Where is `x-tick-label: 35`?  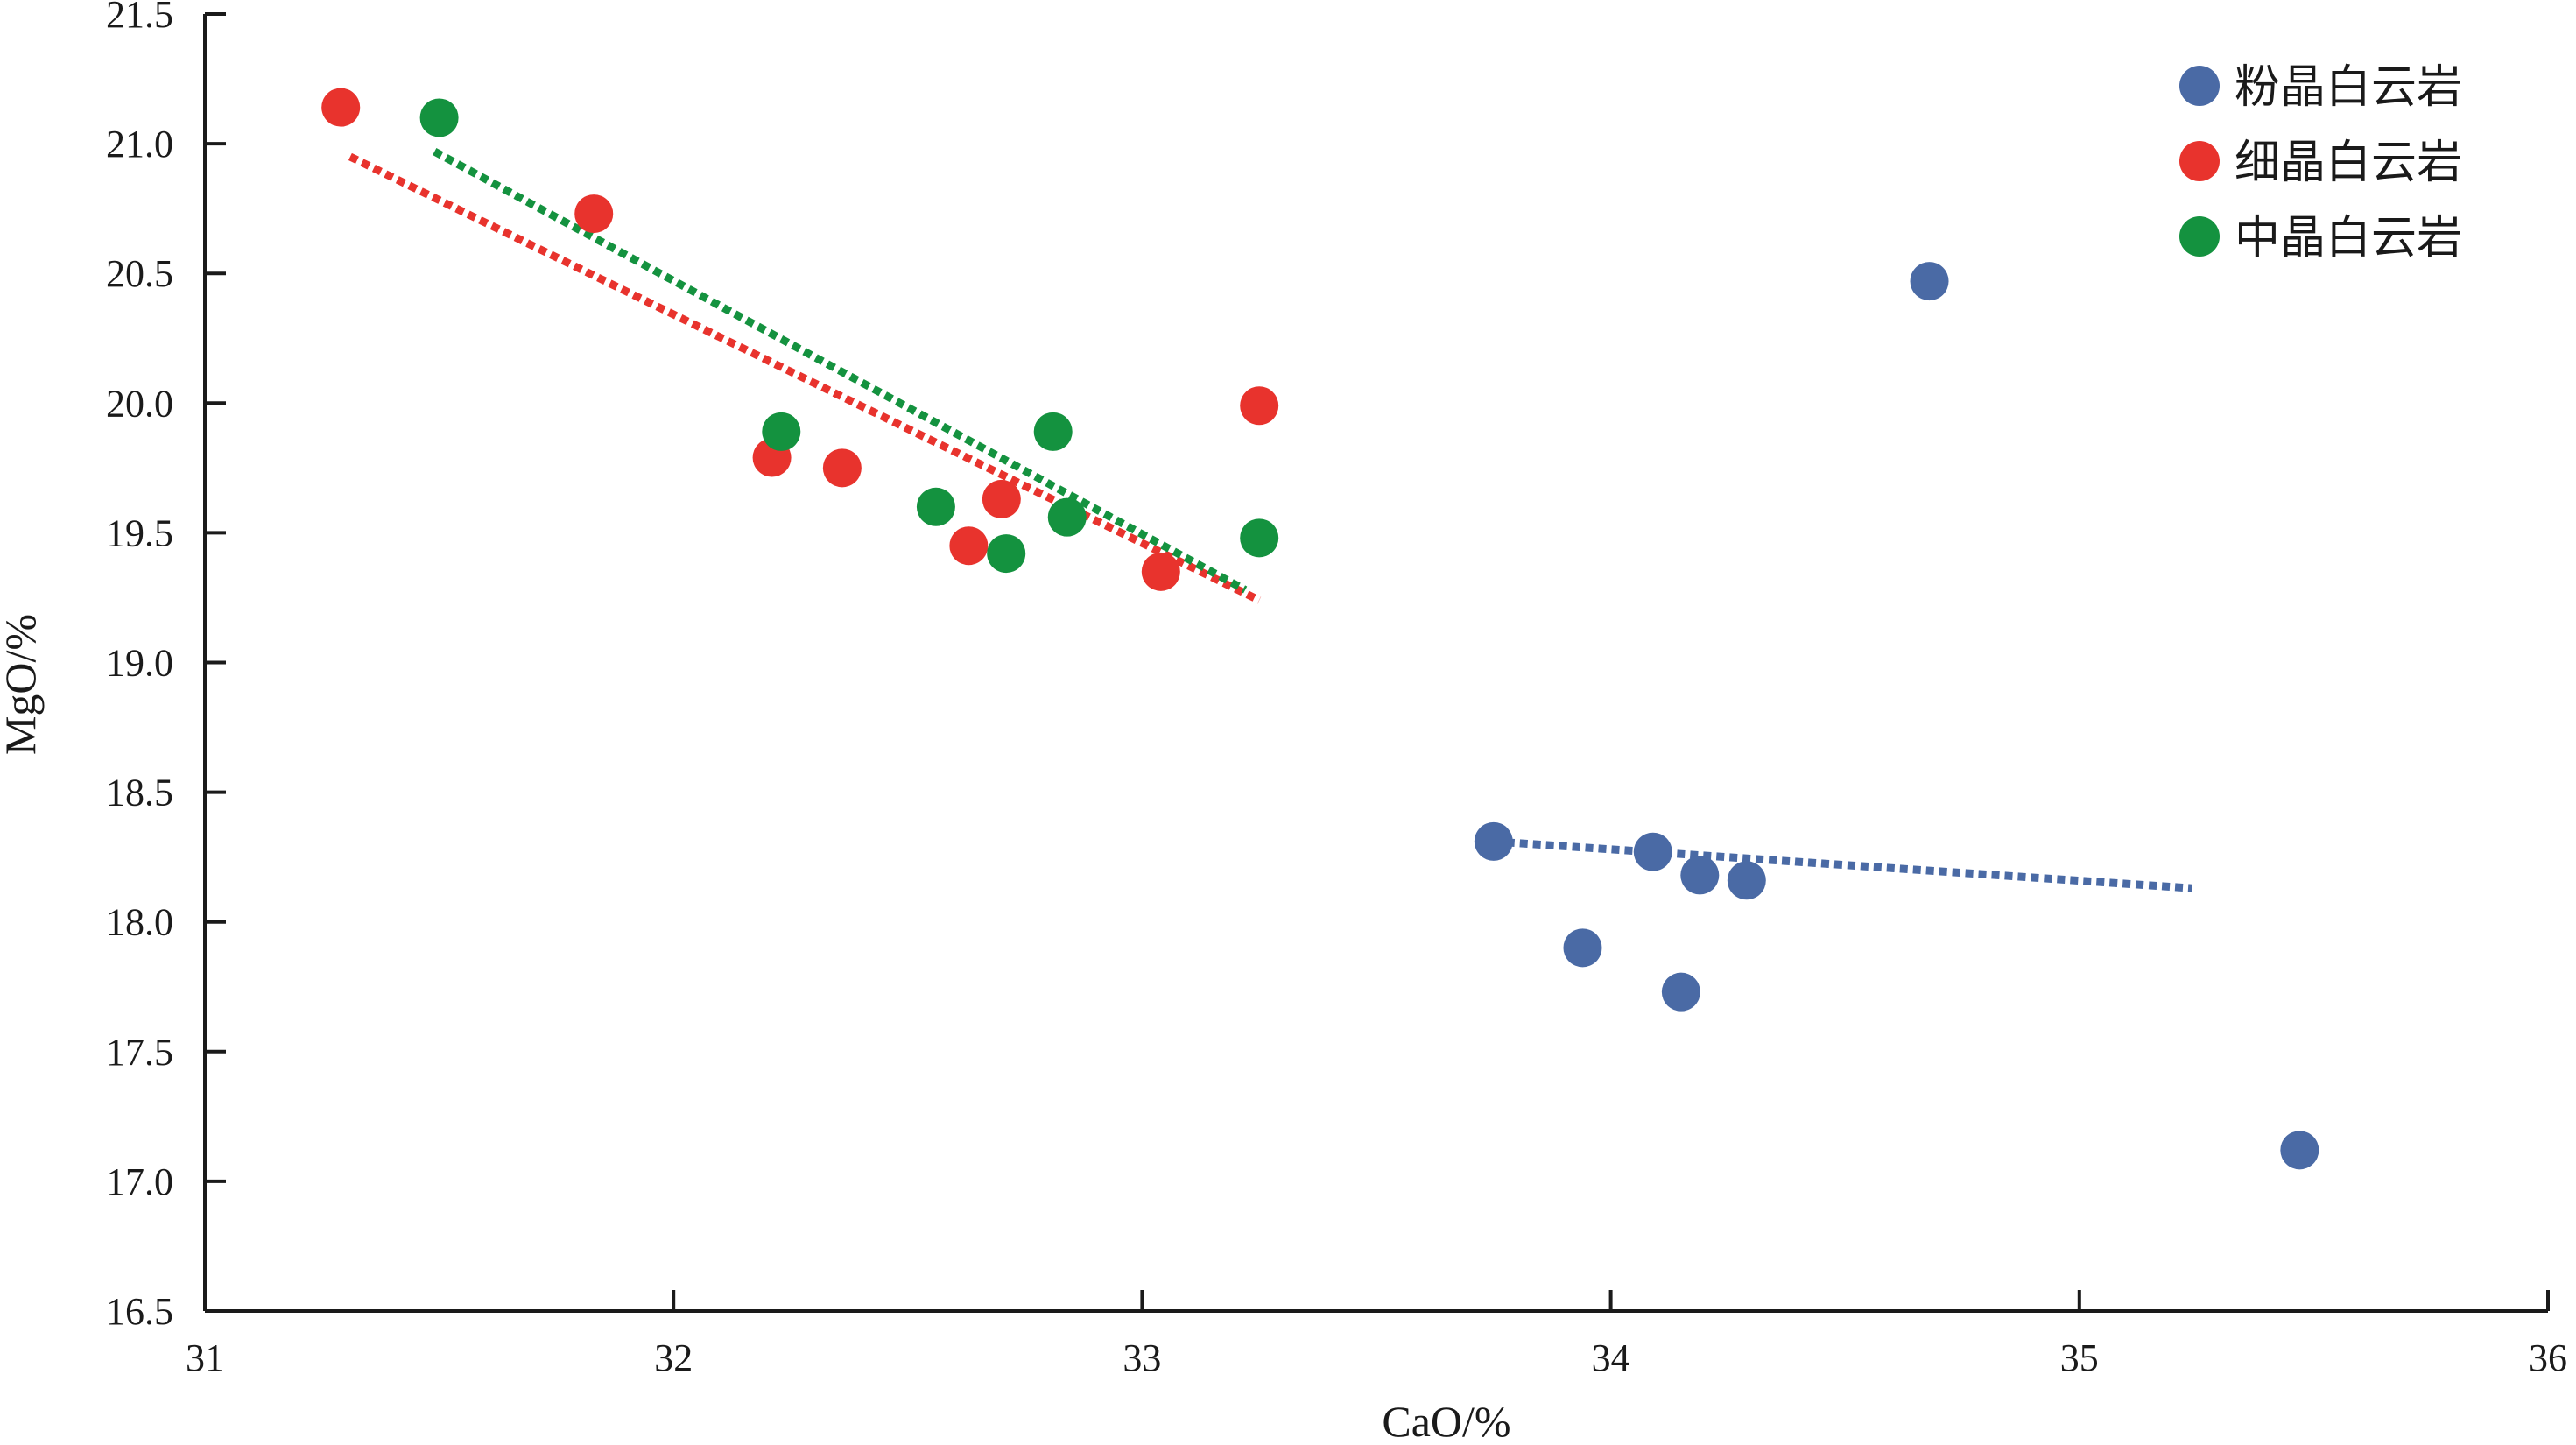
x-tick-label: 35 is located at coordinates (2079, 1357).